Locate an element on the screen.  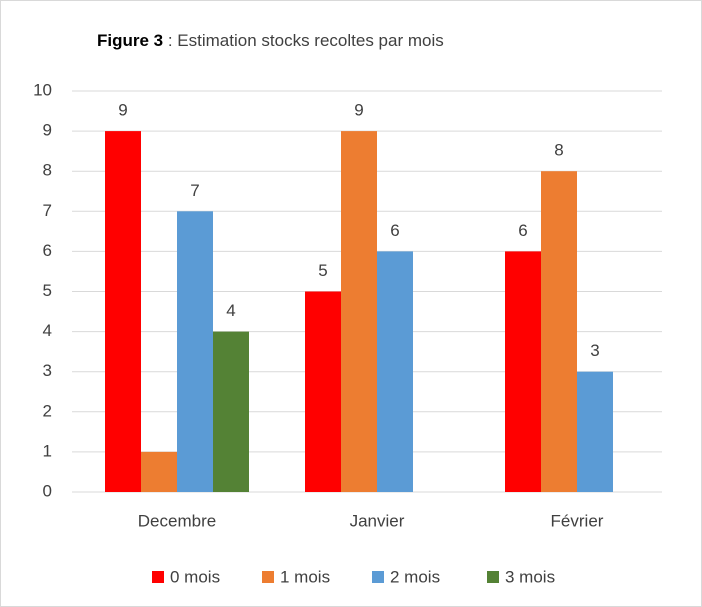
y-tick-label: 9 is located at coordinates (47, 130).